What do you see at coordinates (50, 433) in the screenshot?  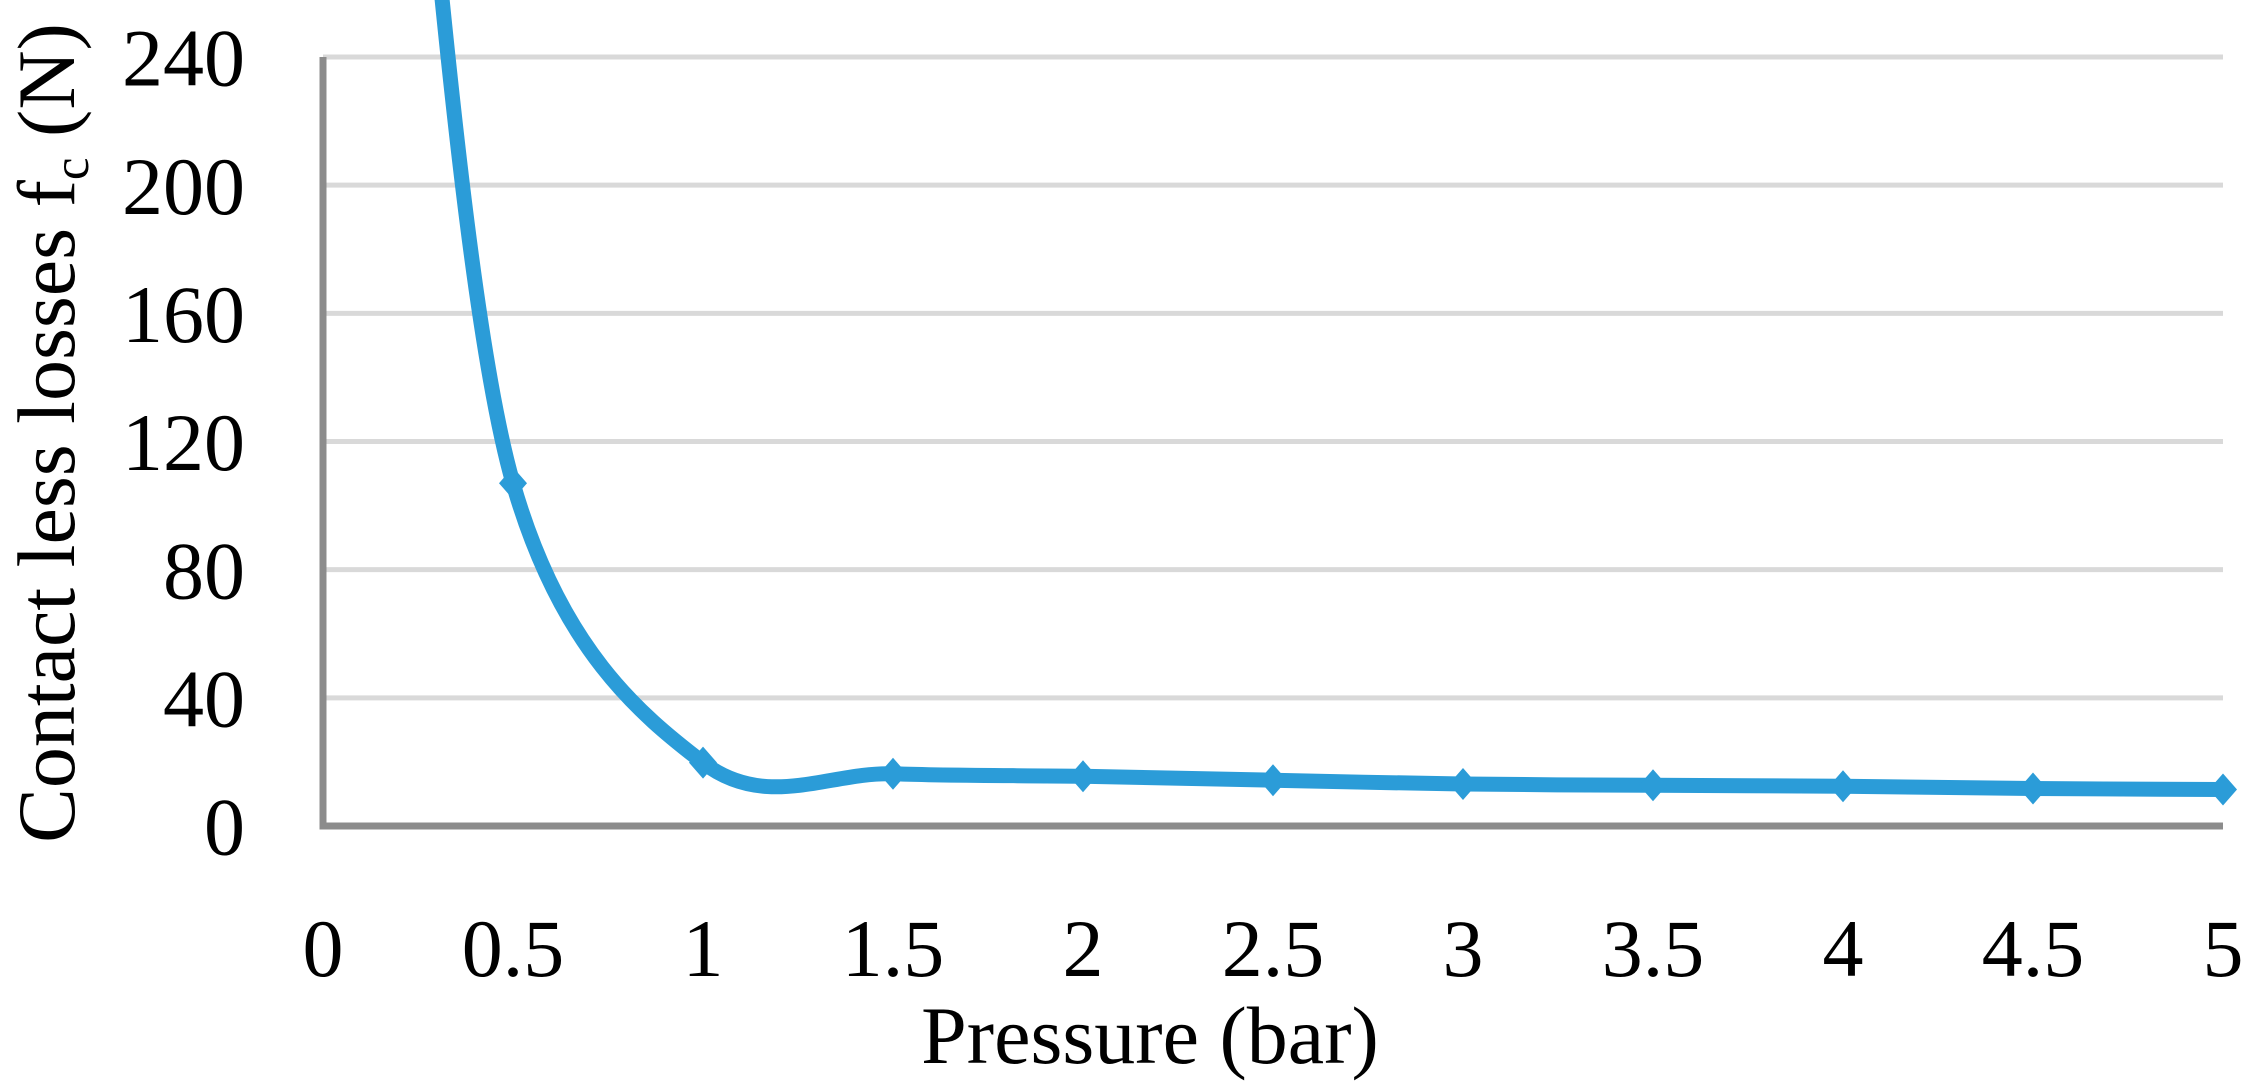 I see `y-axis-title: Contact less losses fc (N)` at bounding box center [50, 433].